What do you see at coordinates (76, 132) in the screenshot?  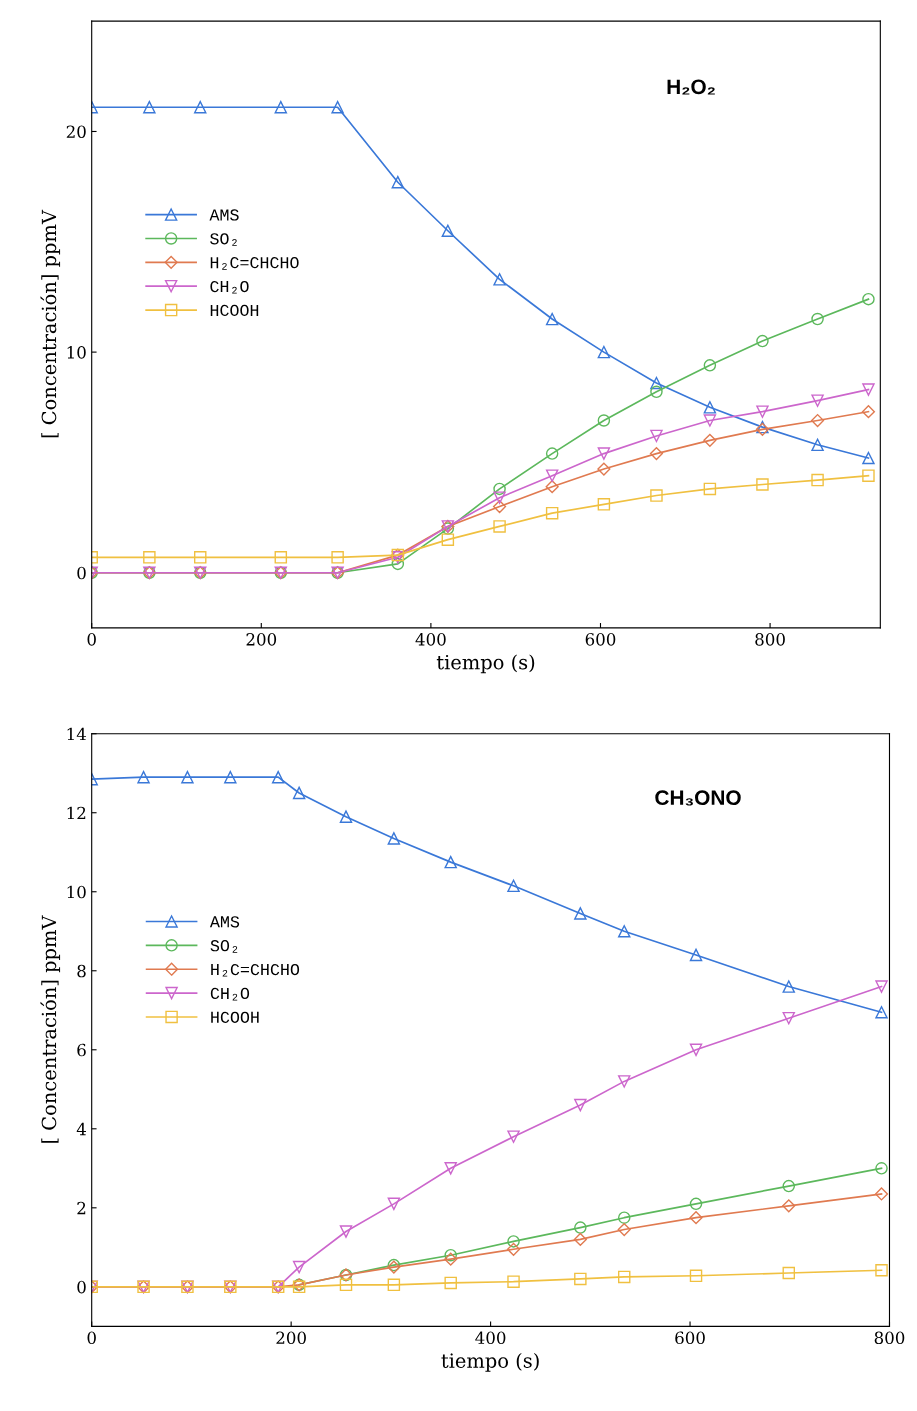 I see `y-tick-label: 20` at bounding box center [76, 132].